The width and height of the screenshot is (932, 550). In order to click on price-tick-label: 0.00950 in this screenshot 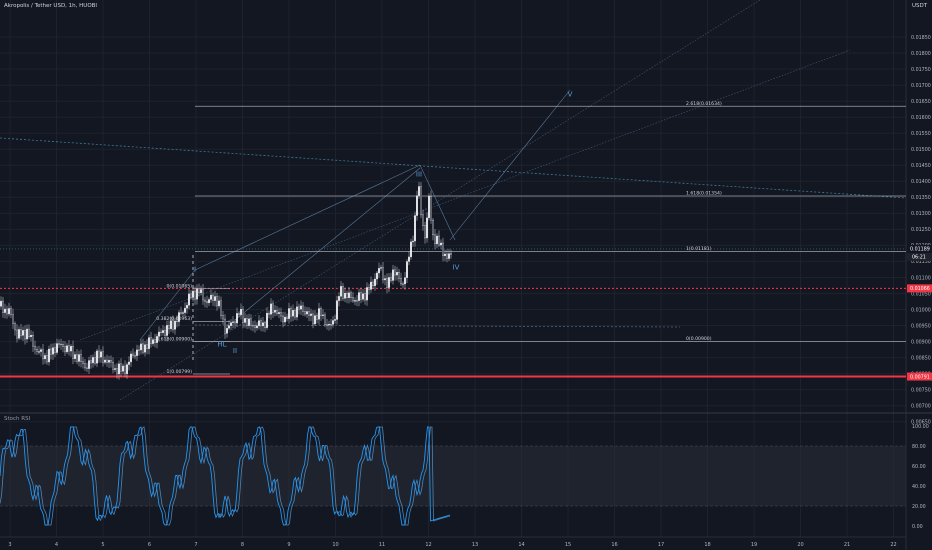, I will do `click(921, 326)`.